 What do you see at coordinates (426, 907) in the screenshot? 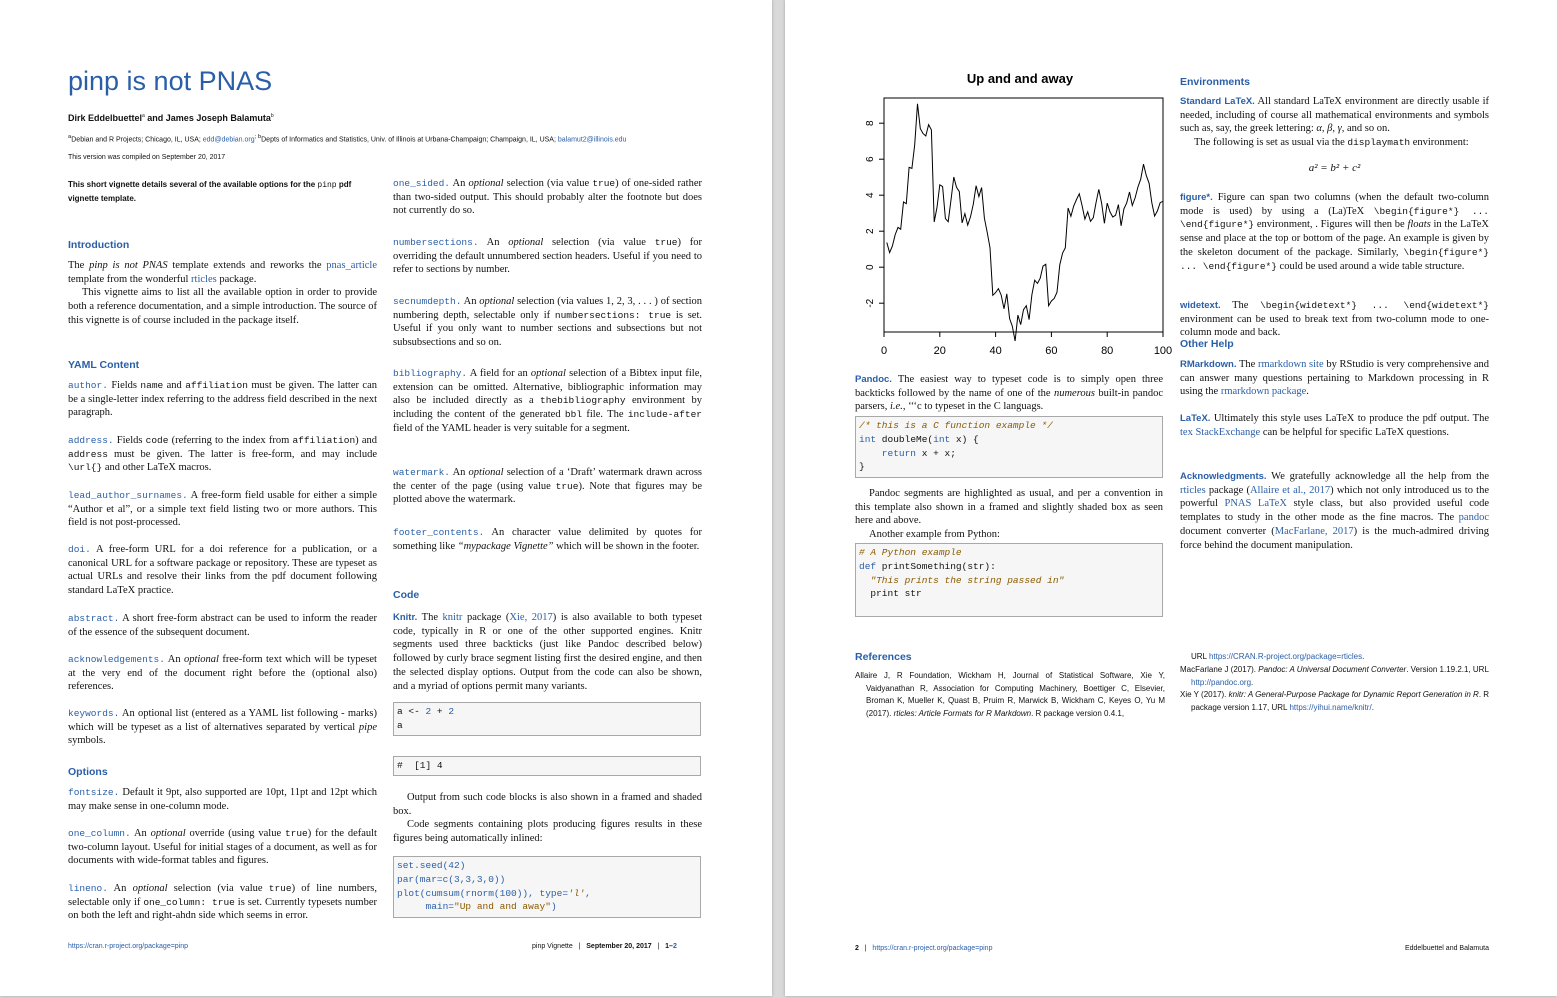
I see `t: main=` at bounding box center [426, 907].